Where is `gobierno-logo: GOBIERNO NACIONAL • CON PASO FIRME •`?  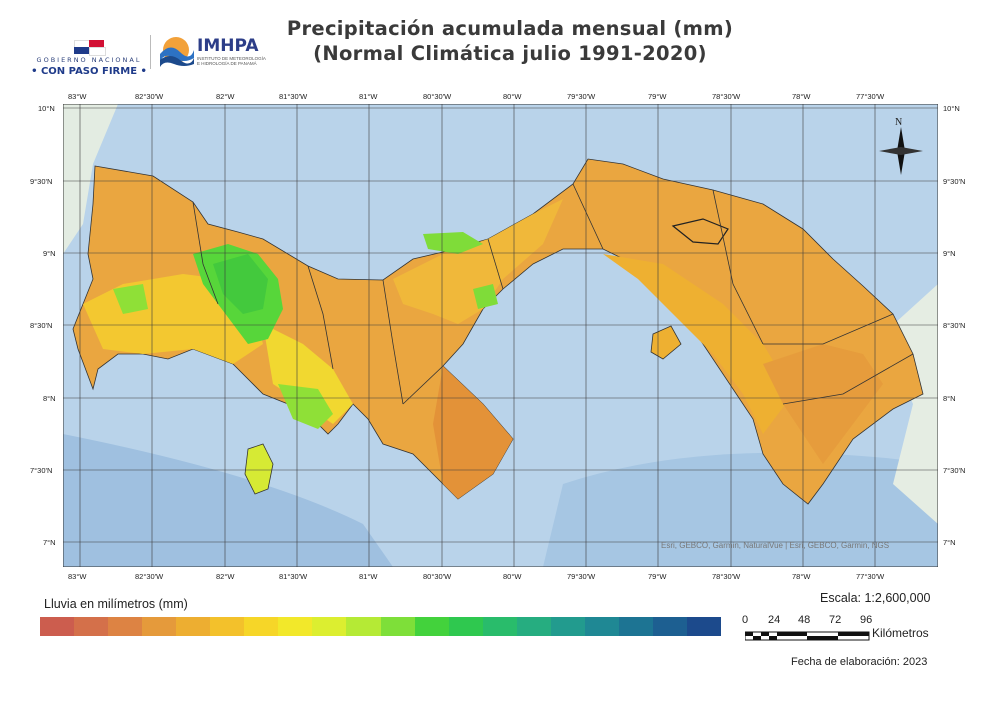
gobierno-logo: GOBIERNO NACIONAL • CON PASO FIRME • is located at coordinates (89, 58).